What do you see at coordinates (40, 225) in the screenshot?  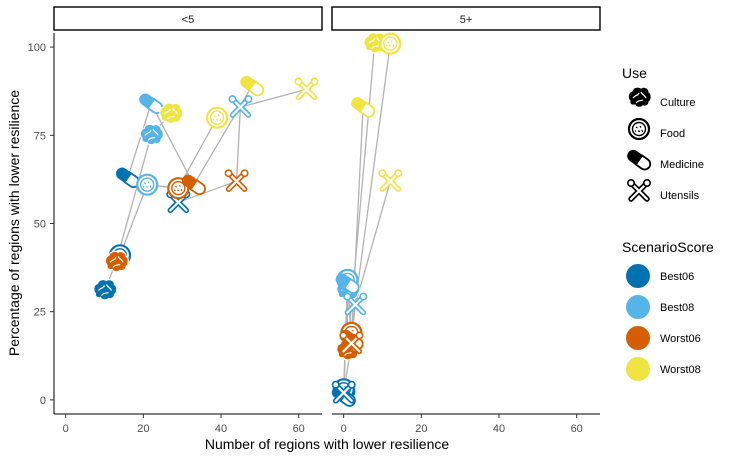 I see `y-tick-label: 50` at bounding box center [40, 225].